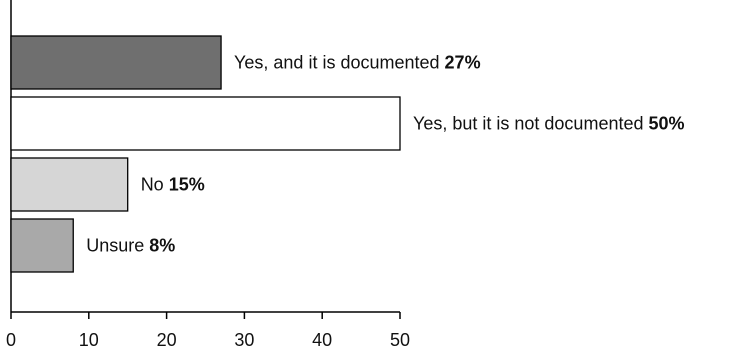  I want to click on bar-value-label: 15%, so click(187, 185).